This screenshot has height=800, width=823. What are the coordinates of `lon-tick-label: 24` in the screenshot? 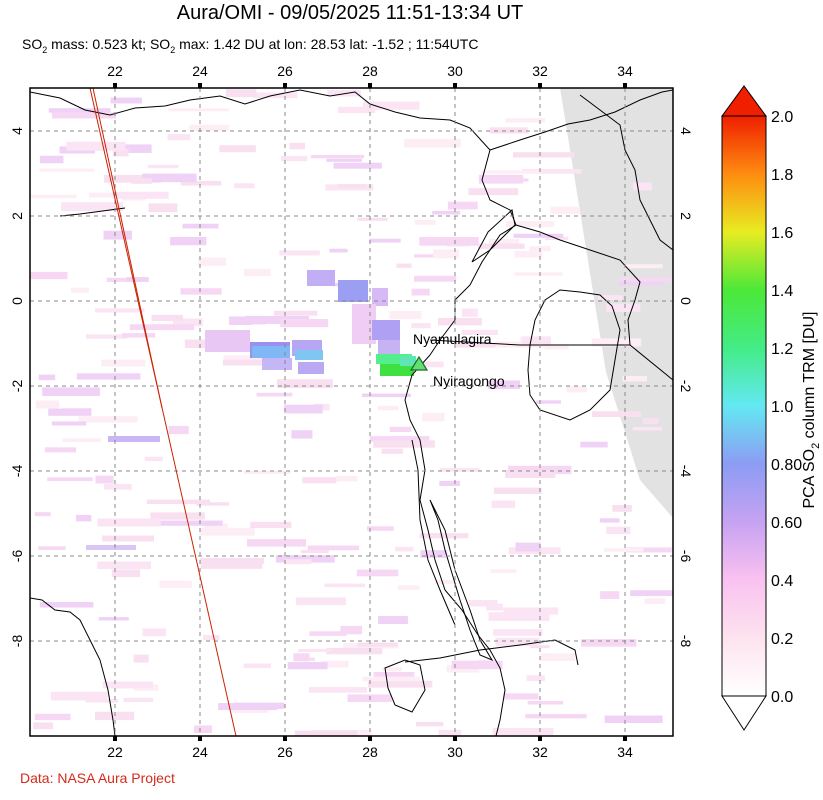 It's located at (200, 752).